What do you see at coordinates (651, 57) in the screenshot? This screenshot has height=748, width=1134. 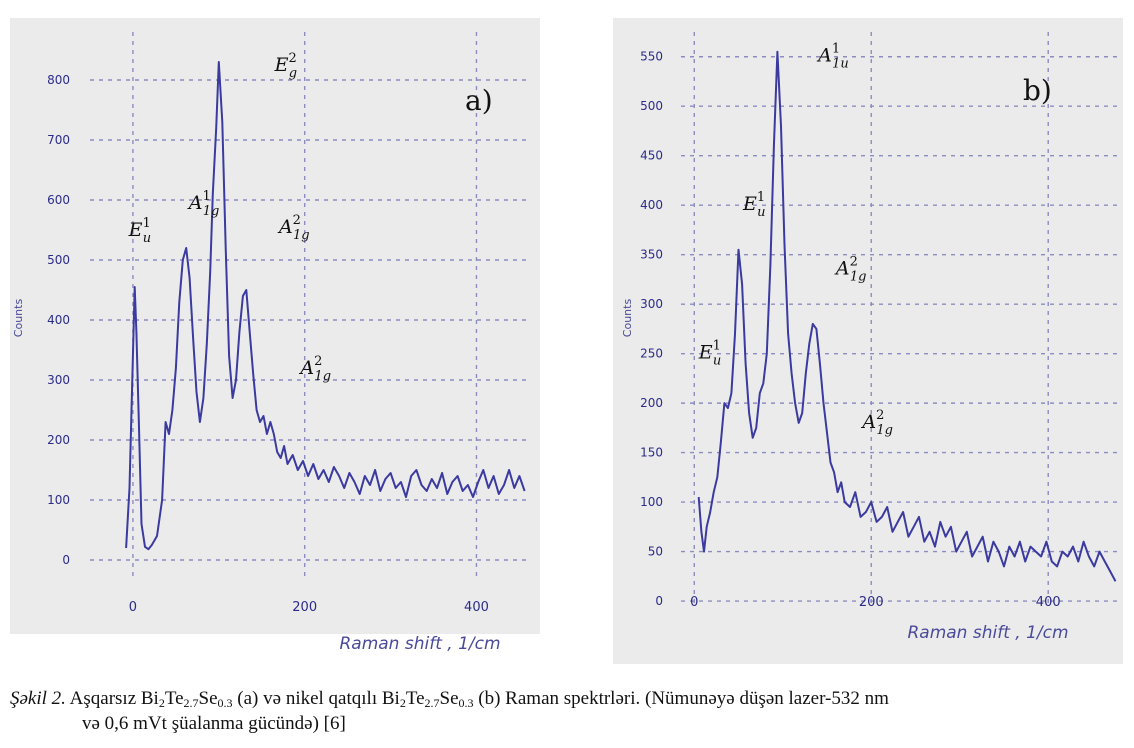 I see `y-tick-label: 550` at bounding box center [651, 57].